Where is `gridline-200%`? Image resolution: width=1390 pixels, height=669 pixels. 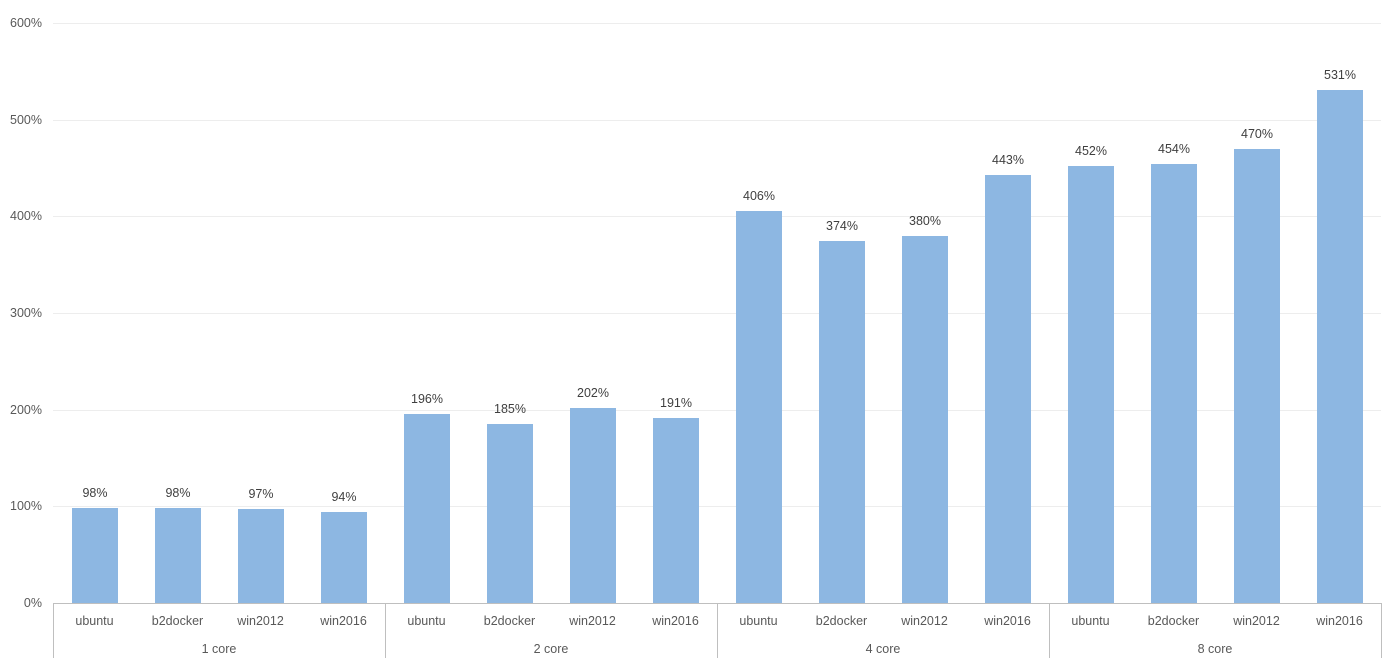
gridline-200% is located at coordinates (717, 410).